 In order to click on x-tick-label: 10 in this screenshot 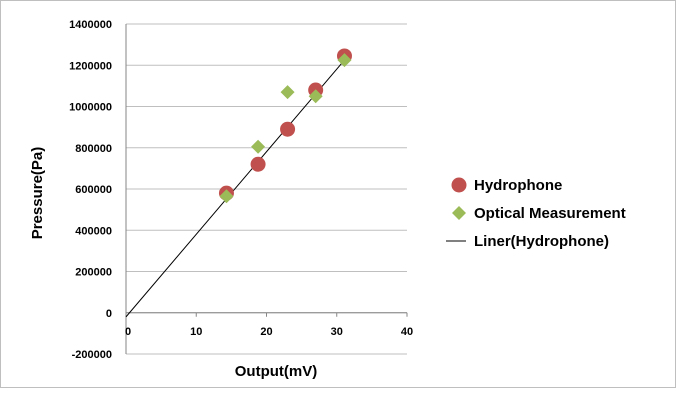, I will do `click(196, 332)`.